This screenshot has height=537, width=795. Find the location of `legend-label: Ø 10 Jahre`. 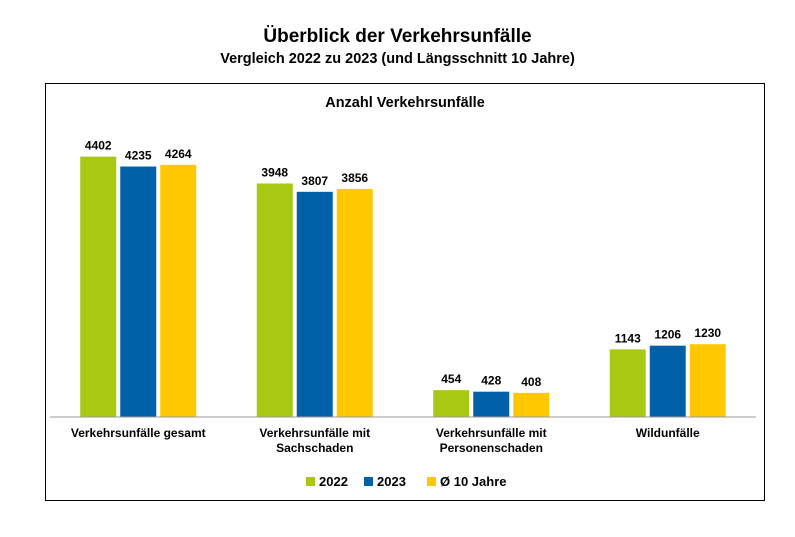

legend-label: Ø 10 Jahre is located at coordinates (473, 481).